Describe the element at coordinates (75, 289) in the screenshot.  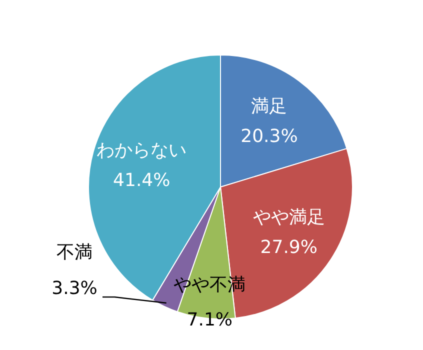
I see `data-label: 3.3%` at that location.